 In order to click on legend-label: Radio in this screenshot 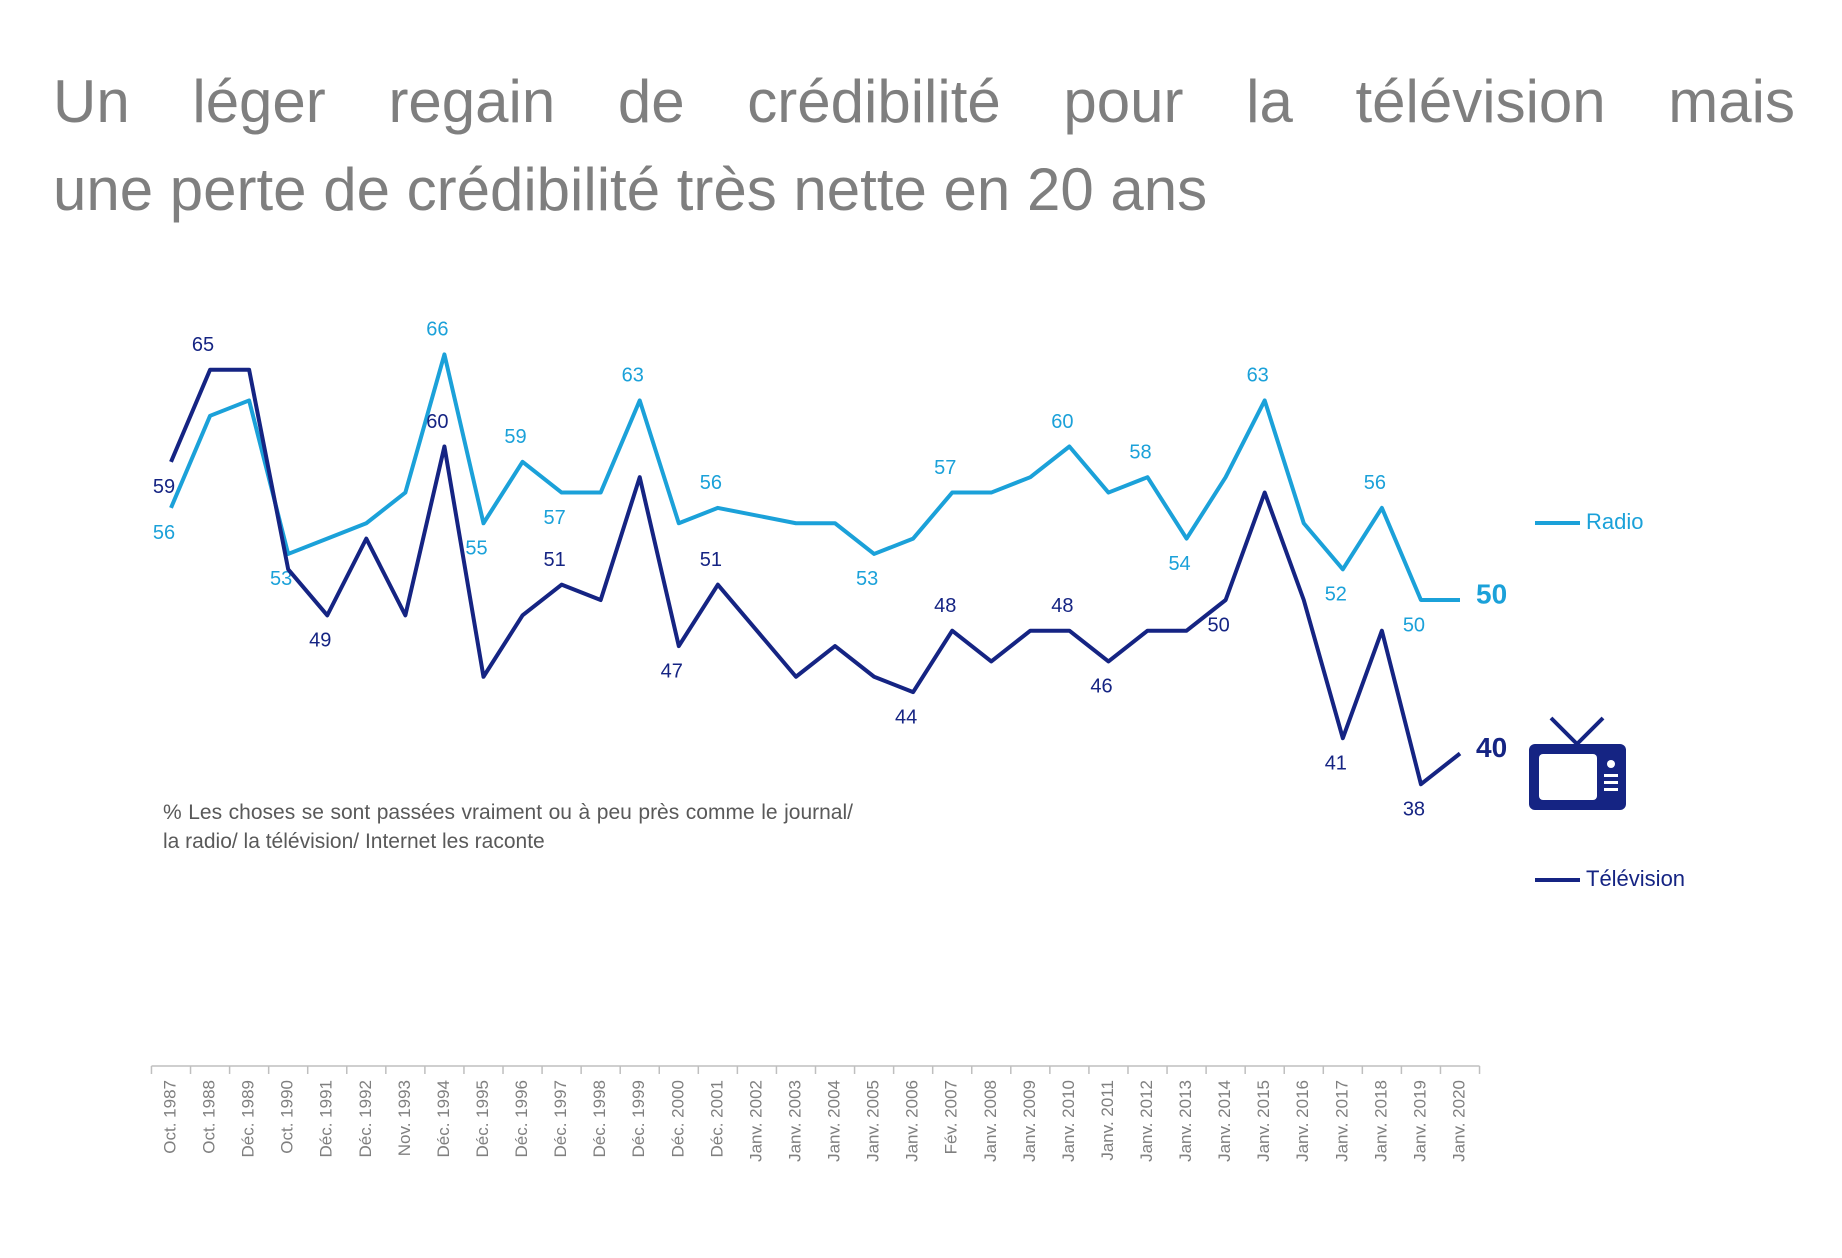, I will do `click(1614, 521)`.